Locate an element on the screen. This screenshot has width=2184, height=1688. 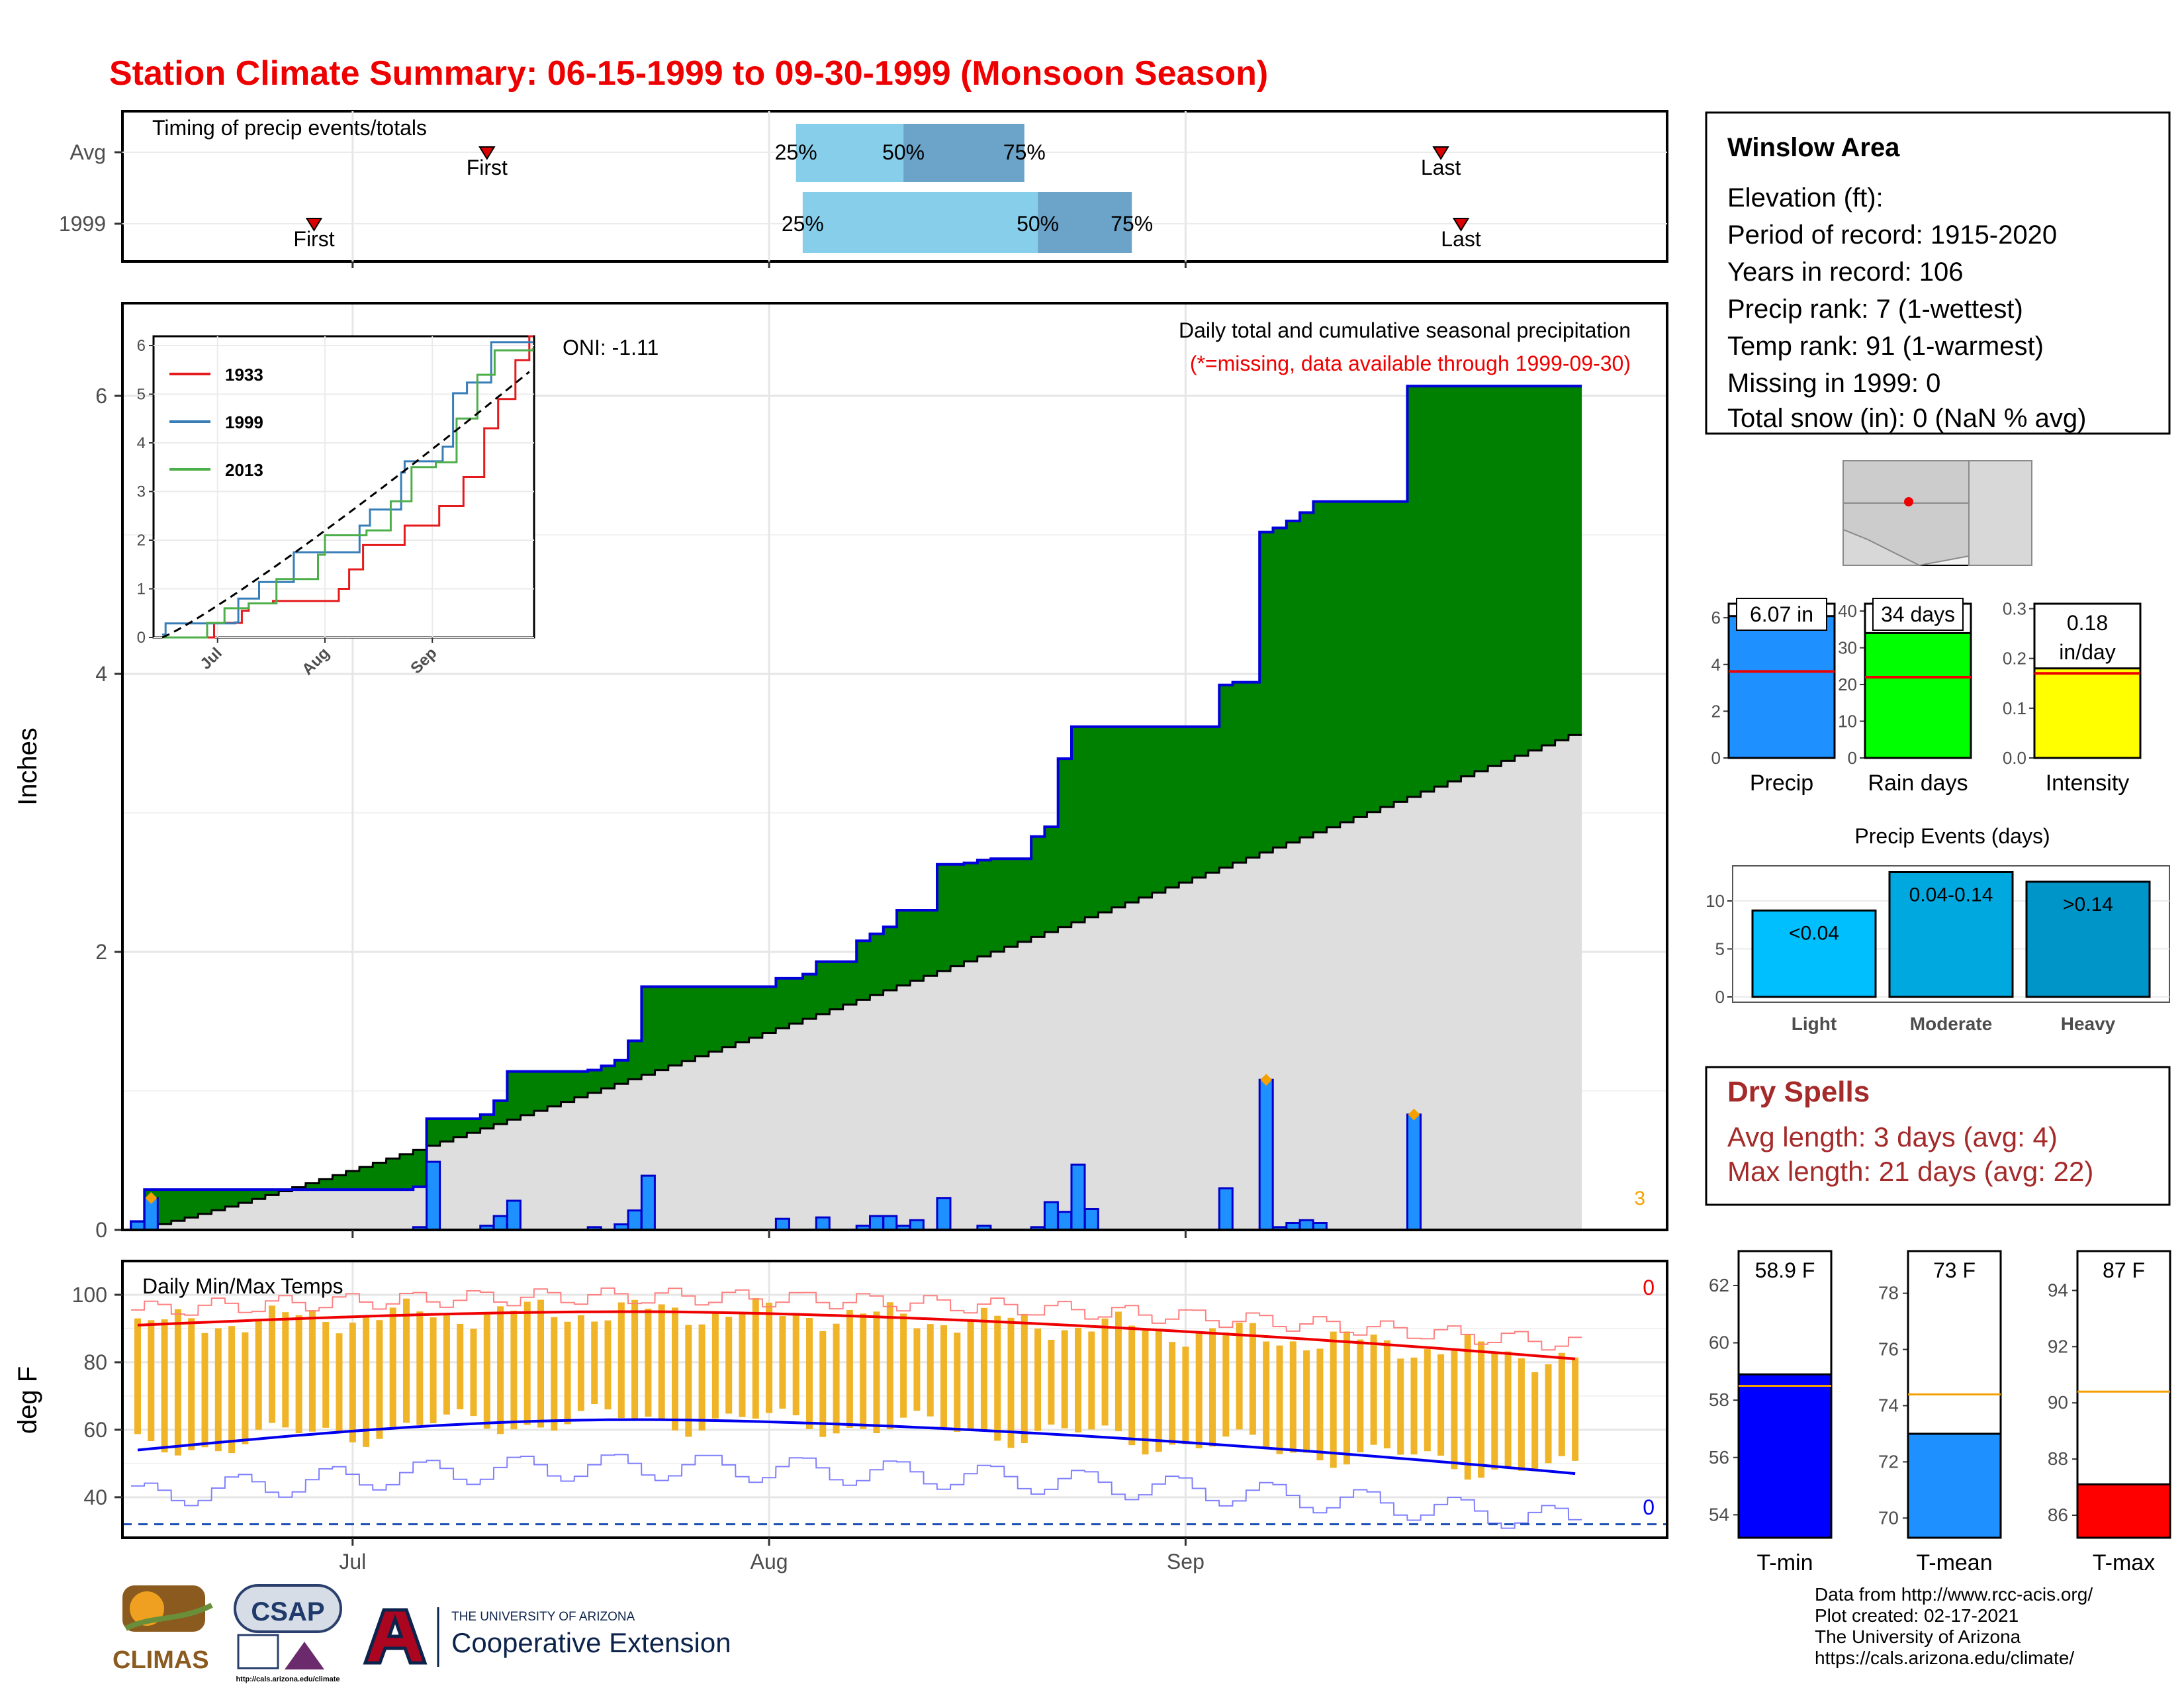
temp-bar-y-tick-label: 60 is located at coordinates (1719, 1343).